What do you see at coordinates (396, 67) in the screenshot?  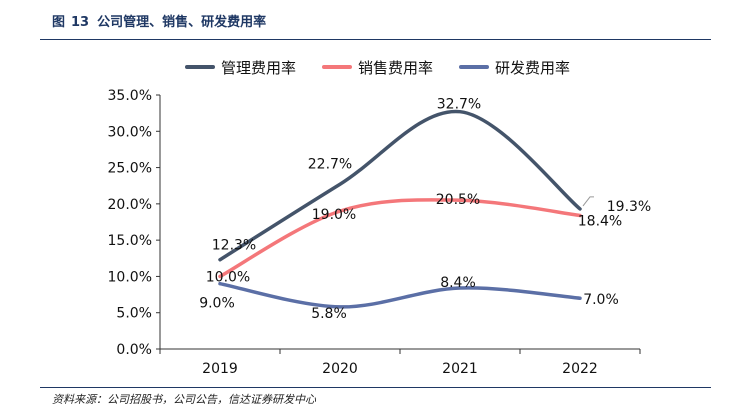 I see `legend-label-sales: 销售费用率` at bounding box center [396, 67].